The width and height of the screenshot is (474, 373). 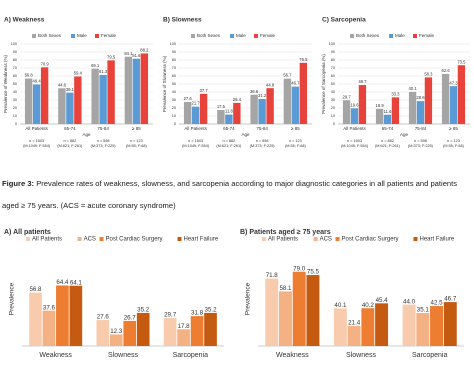 What do you see at coordinates (245, 134) in the screenshot?
I see `x-axis-label: Age` at bounding box center [245, 134].